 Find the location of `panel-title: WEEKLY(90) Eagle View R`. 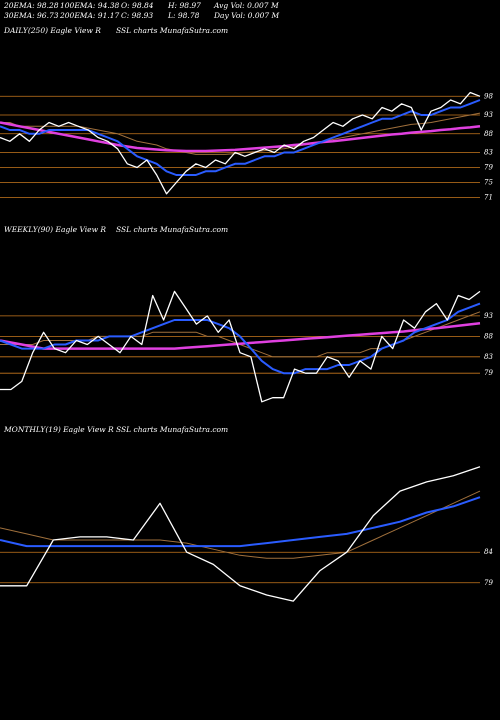

panel-title: WEEKLY(90) Eagle View R is located at coordinates (55, 229).